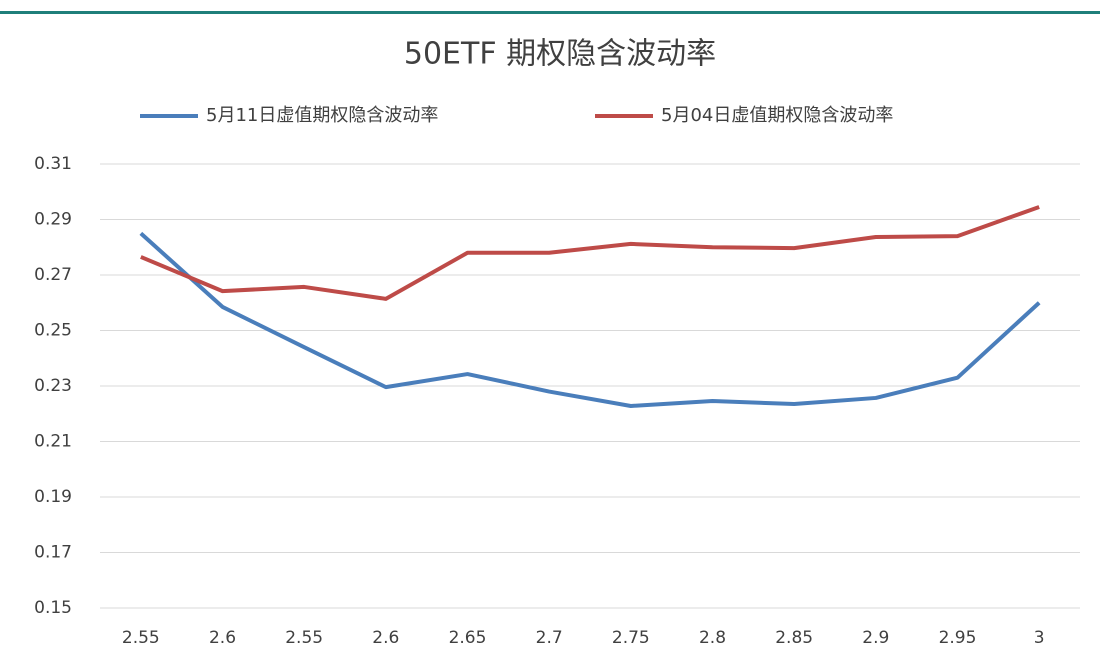 The width and height of the screenshot is (1100, 662). Describe the element at coordinates (777, 115) in the screenshot. I see `legend-label: 5月04日虚值期权隐含波动率` at that location.